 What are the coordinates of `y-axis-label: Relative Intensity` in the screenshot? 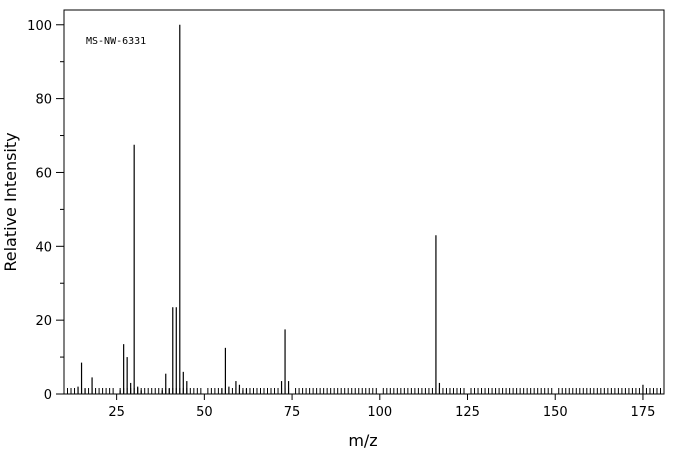 It's located at (10, 201).